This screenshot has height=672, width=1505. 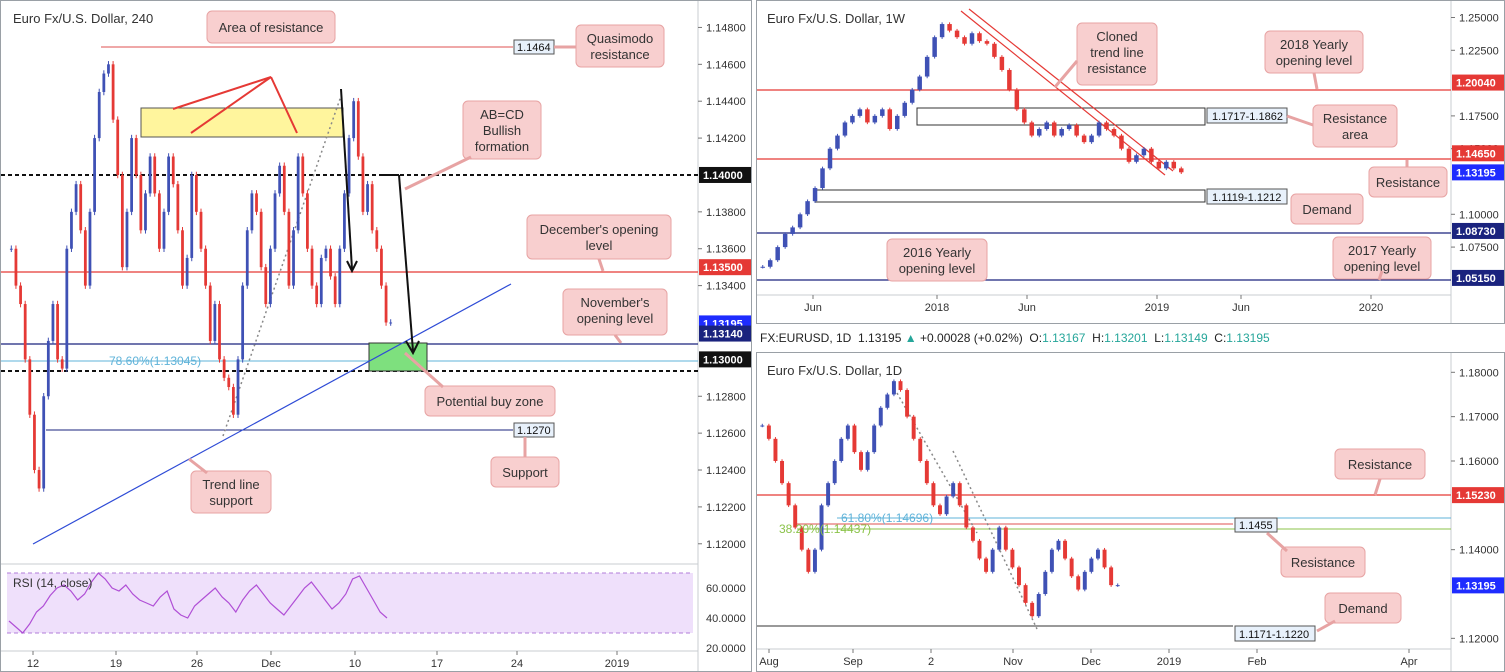 What do you see at coordinates (726, 102) in the screenshot?
I see `y-tick-label: 1.14400` at bounding box center [726, 102].